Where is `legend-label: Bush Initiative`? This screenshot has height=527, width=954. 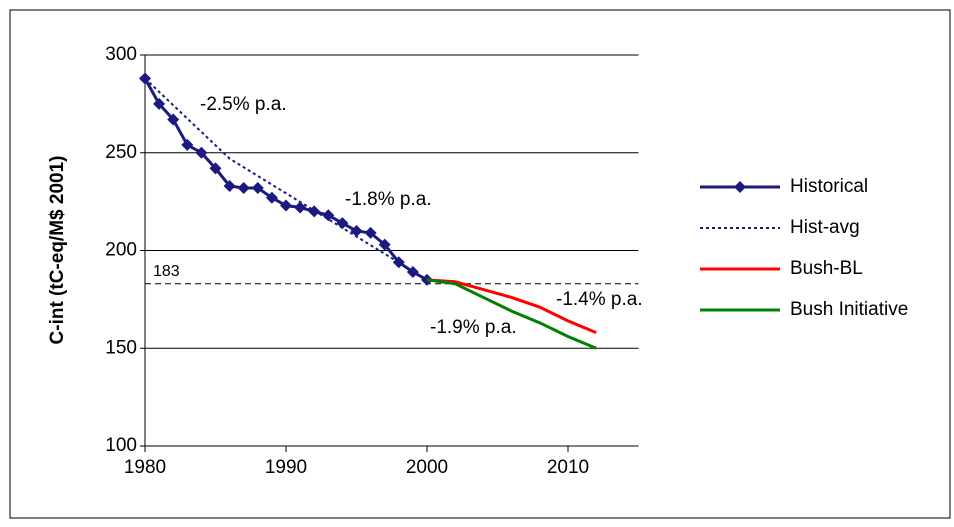
legend-label: Bush Initiative is located at coordinates (849, 309).